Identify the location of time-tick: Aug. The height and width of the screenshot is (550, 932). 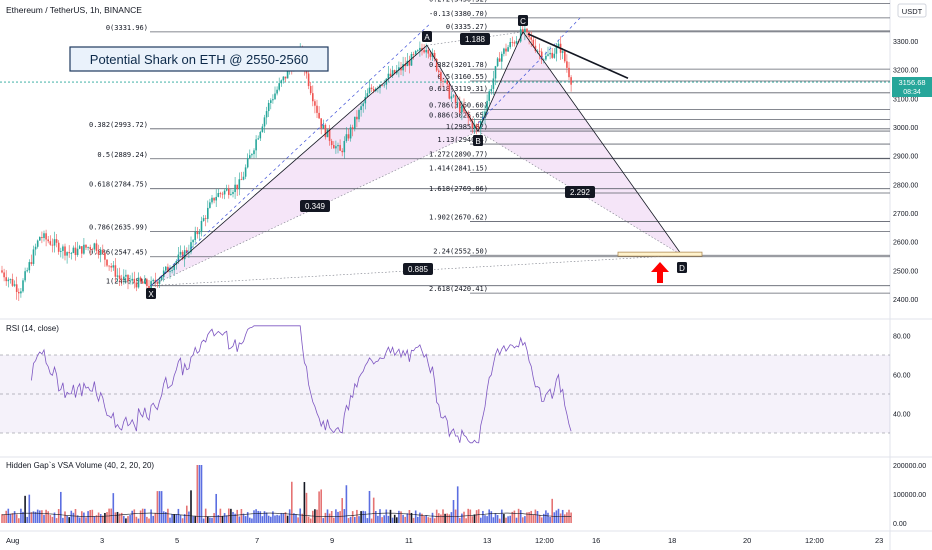
(12, 540).